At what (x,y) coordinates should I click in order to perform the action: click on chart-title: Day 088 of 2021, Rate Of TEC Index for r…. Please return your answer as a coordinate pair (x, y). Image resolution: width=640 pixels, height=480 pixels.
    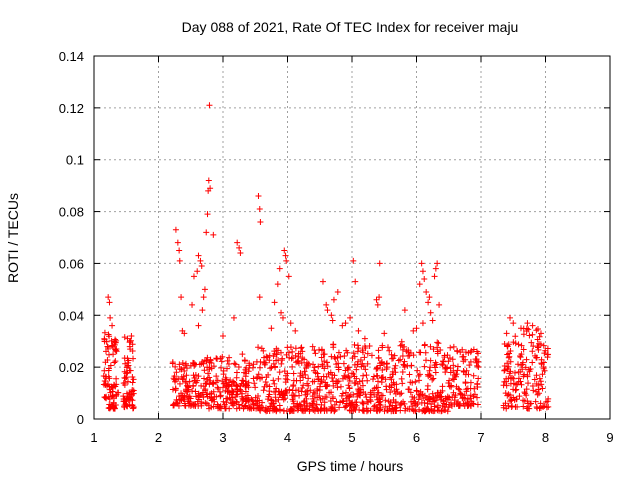
    Looking at the image, I should click on (350, 27).